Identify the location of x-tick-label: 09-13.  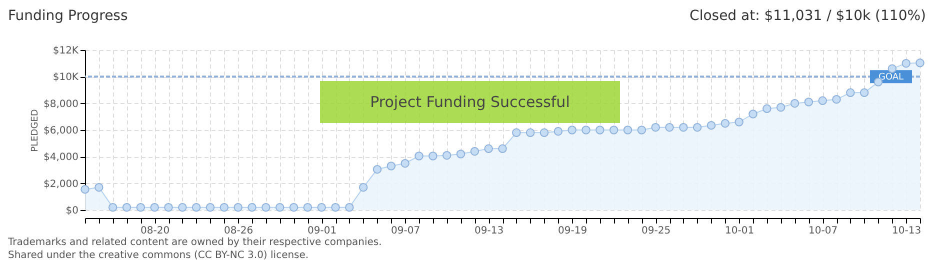
(489, 231).